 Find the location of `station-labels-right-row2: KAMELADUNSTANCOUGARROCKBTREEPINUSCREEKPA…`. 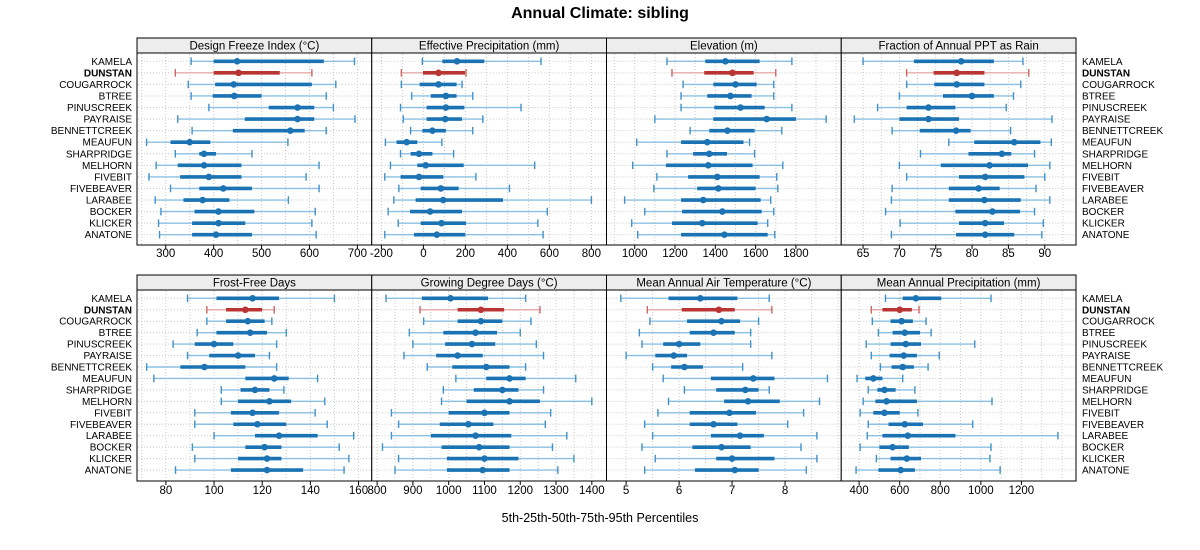

station-labels-right-row2: KAMELADUNSTANCOUGARROCKBTREEPINUSCREEKPA… is located at coordinates (1122, 385).